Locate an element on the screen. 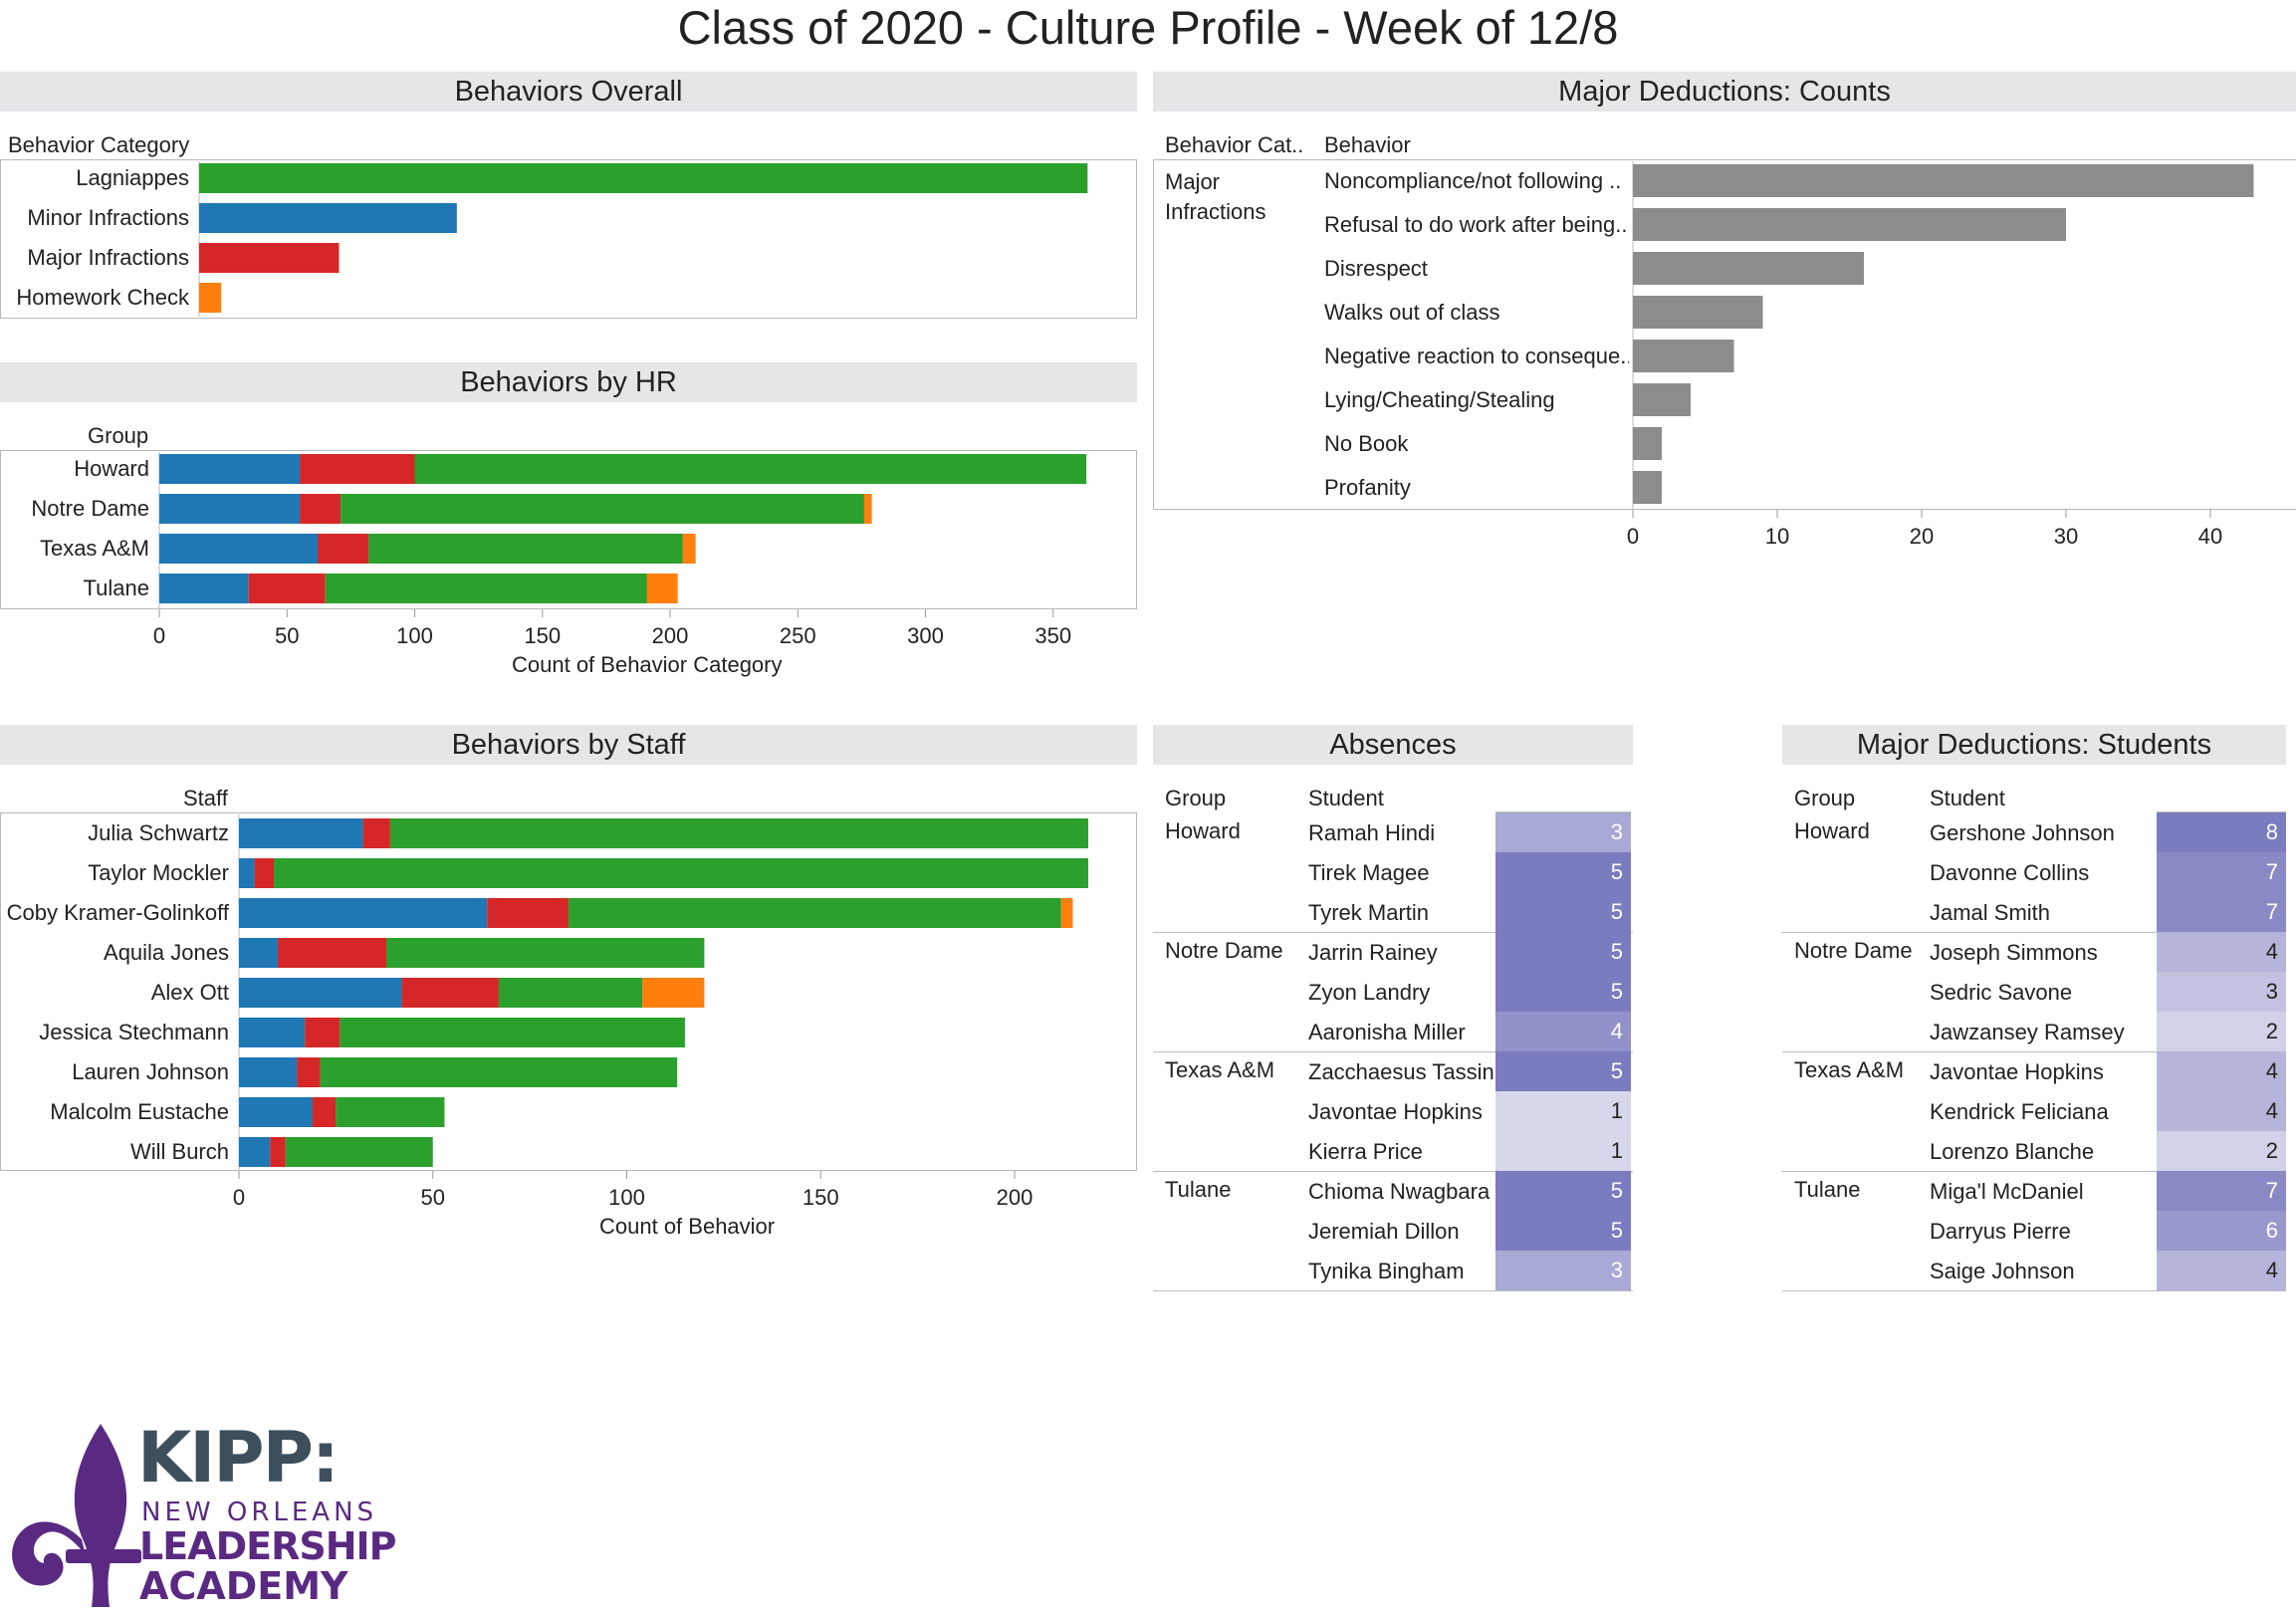 Image resolution: width=2296 pixels, height=1615 pixels. hr-frame is located at coordinates (568, 529).